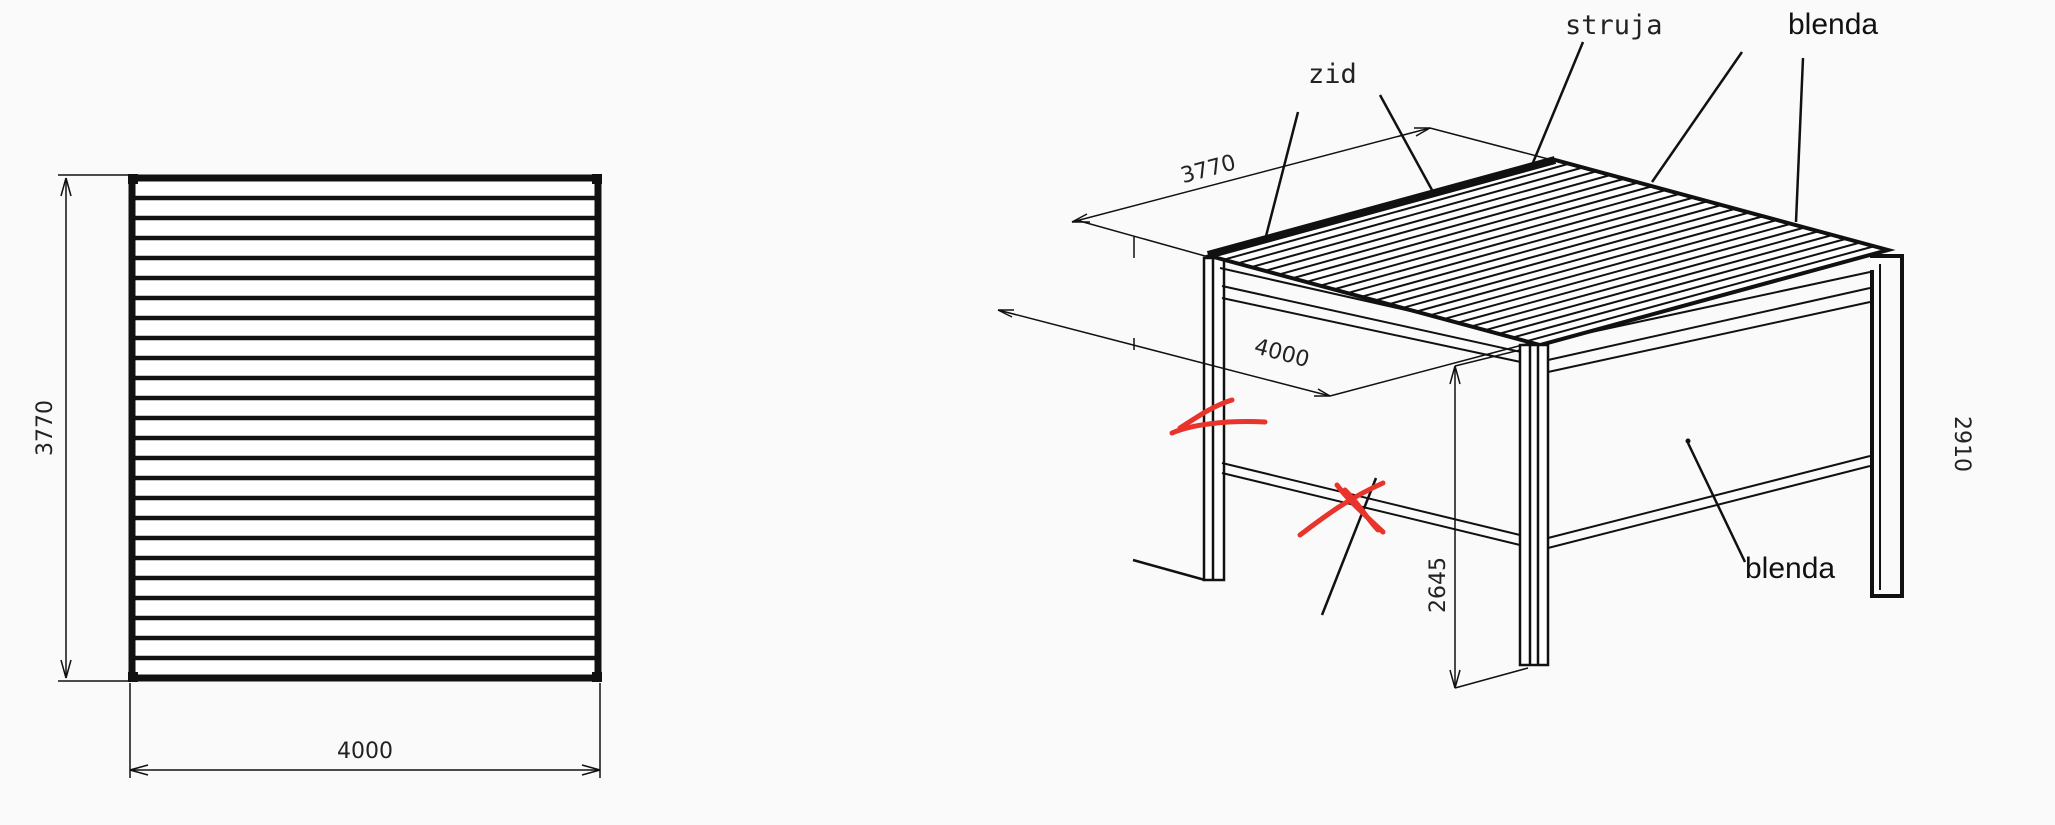 Image resolution: width=2055 pixels, height=825 pixels. I want to click on red-x-mark-left, so click(1218, 416).